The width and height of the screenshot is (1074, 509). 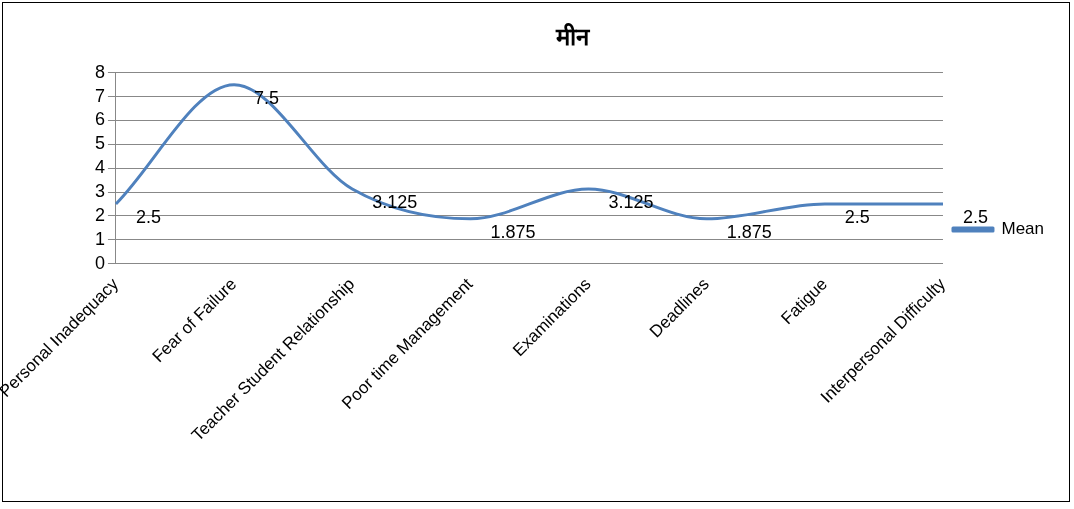 What do you see at coordinates (572, 36) in the screenshot?
I see `chart-title: मीन` at bounding box center [572, 36].